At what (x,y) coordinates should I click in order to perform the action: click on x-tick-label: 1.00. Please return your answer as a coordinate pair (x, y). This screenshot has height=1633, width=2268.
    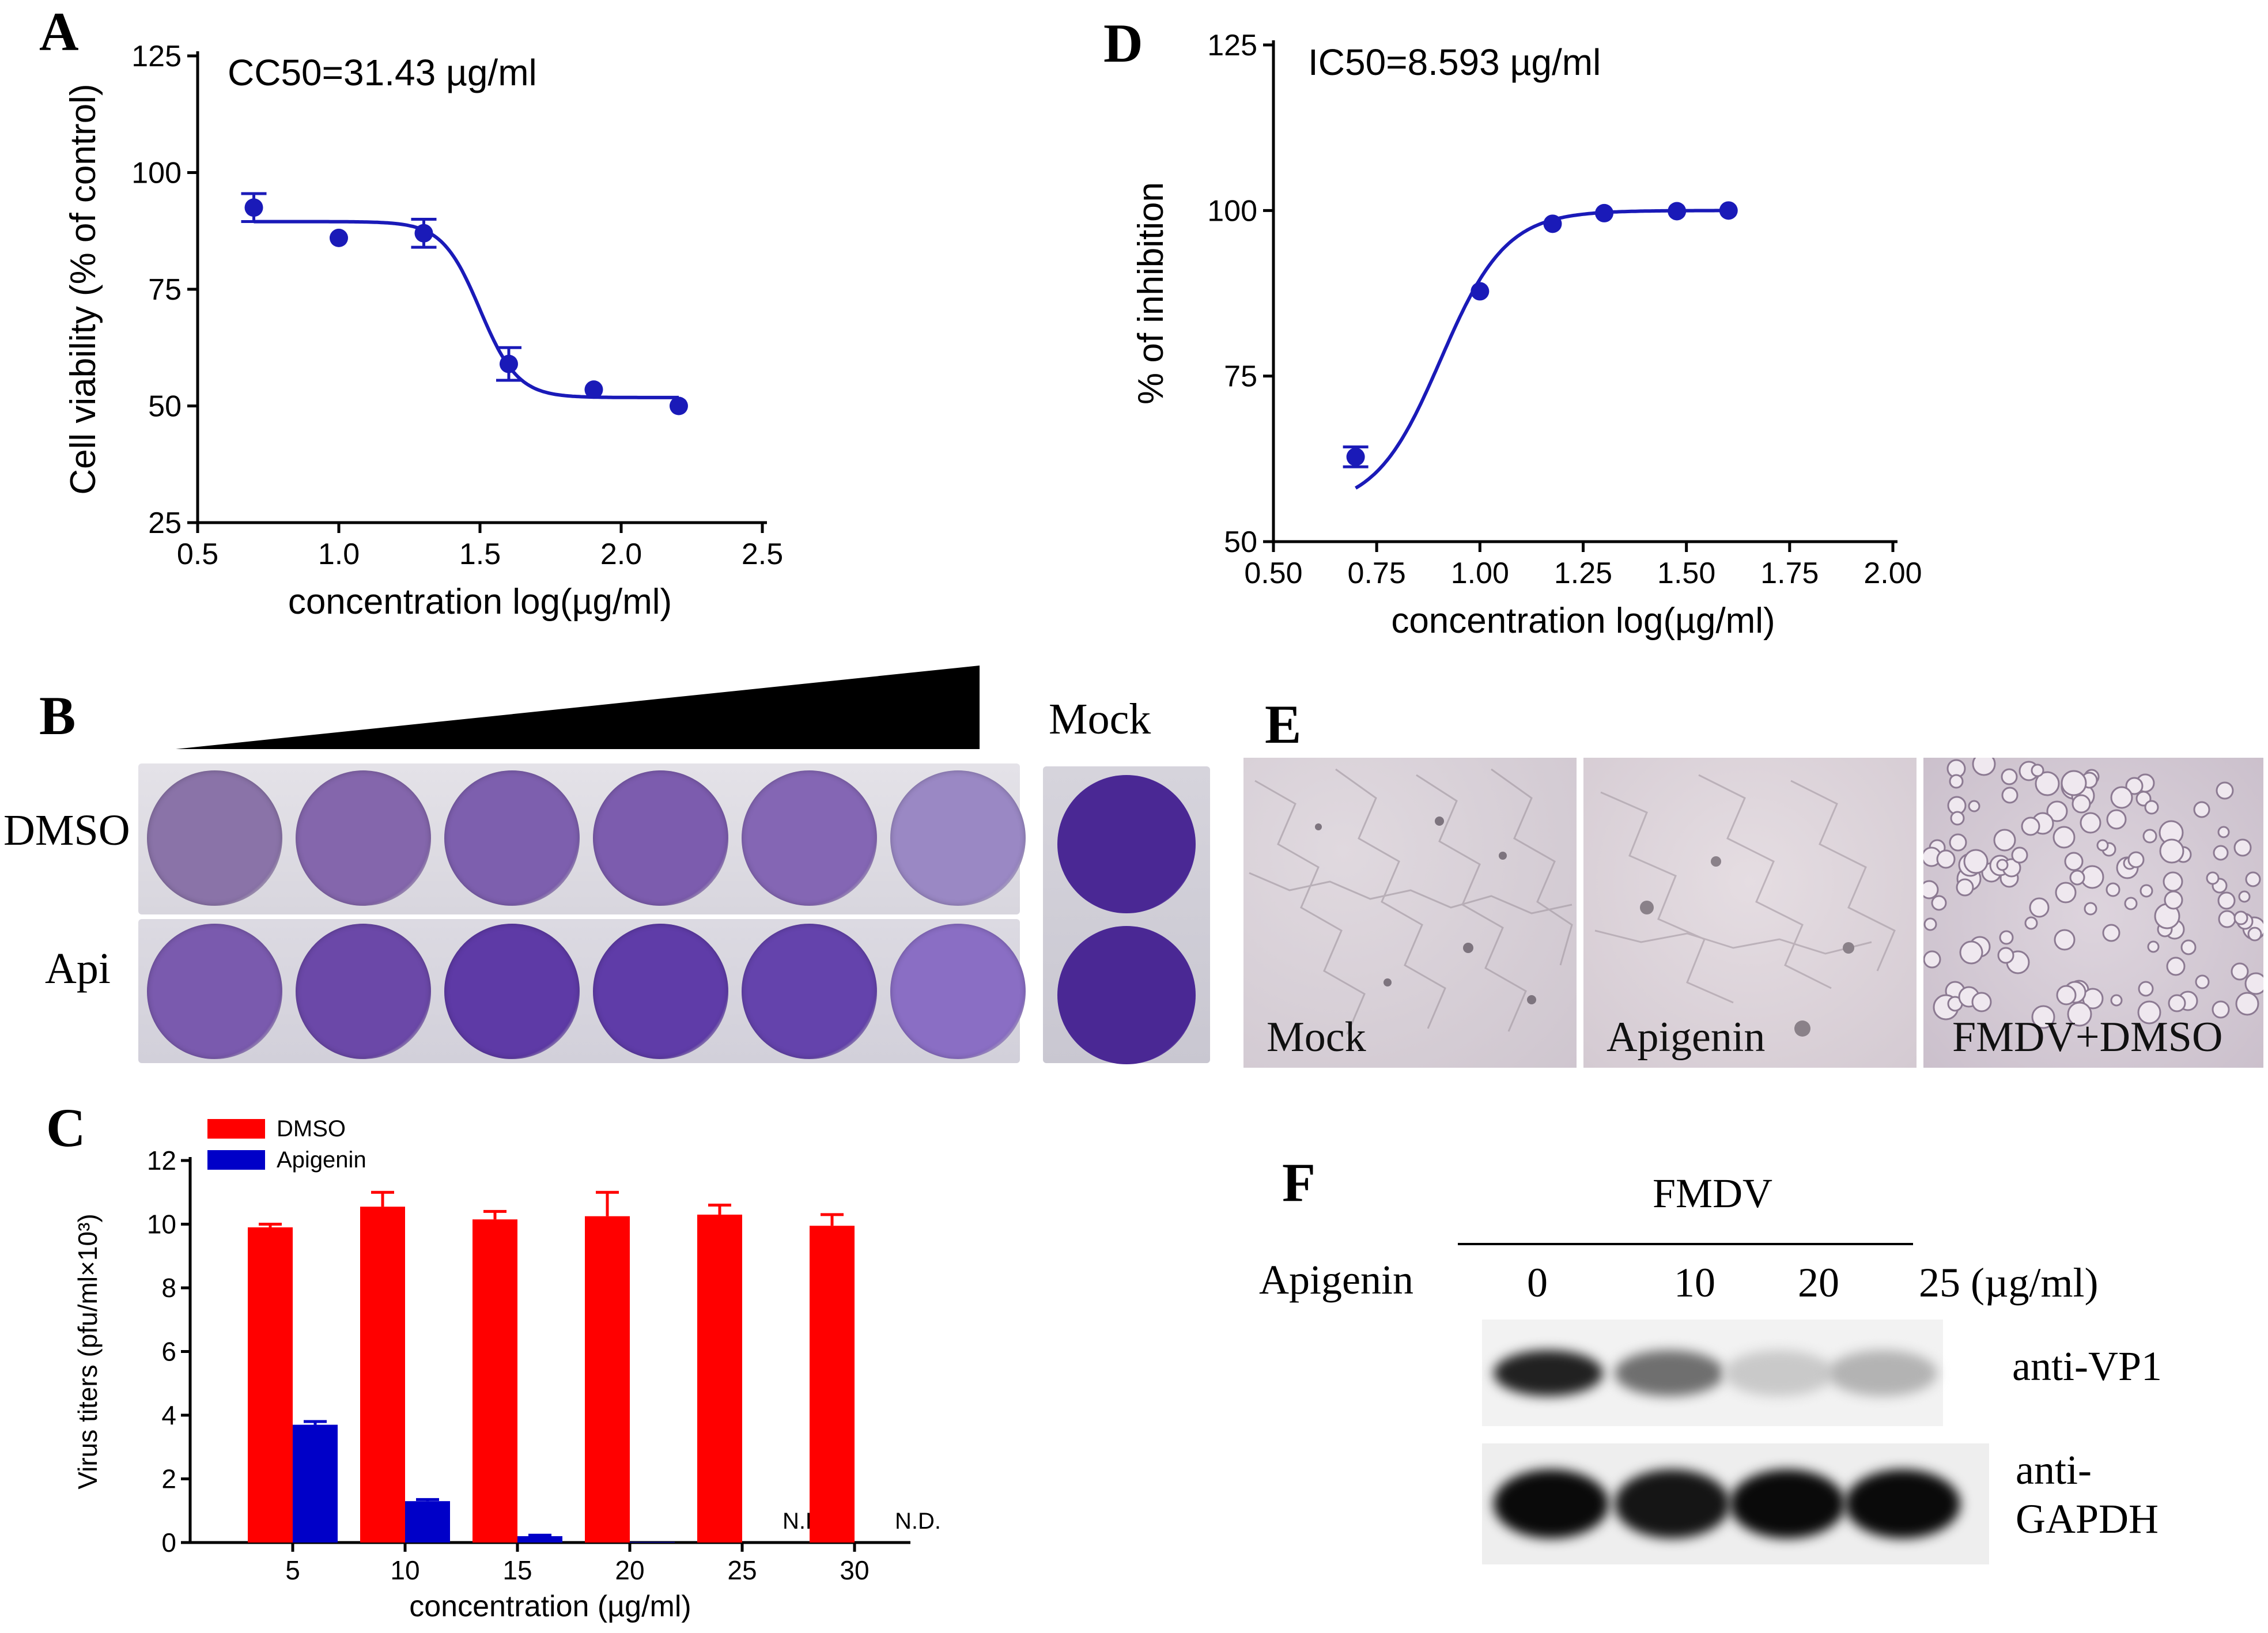
    Looking at the image, I should click on (1480, 573).